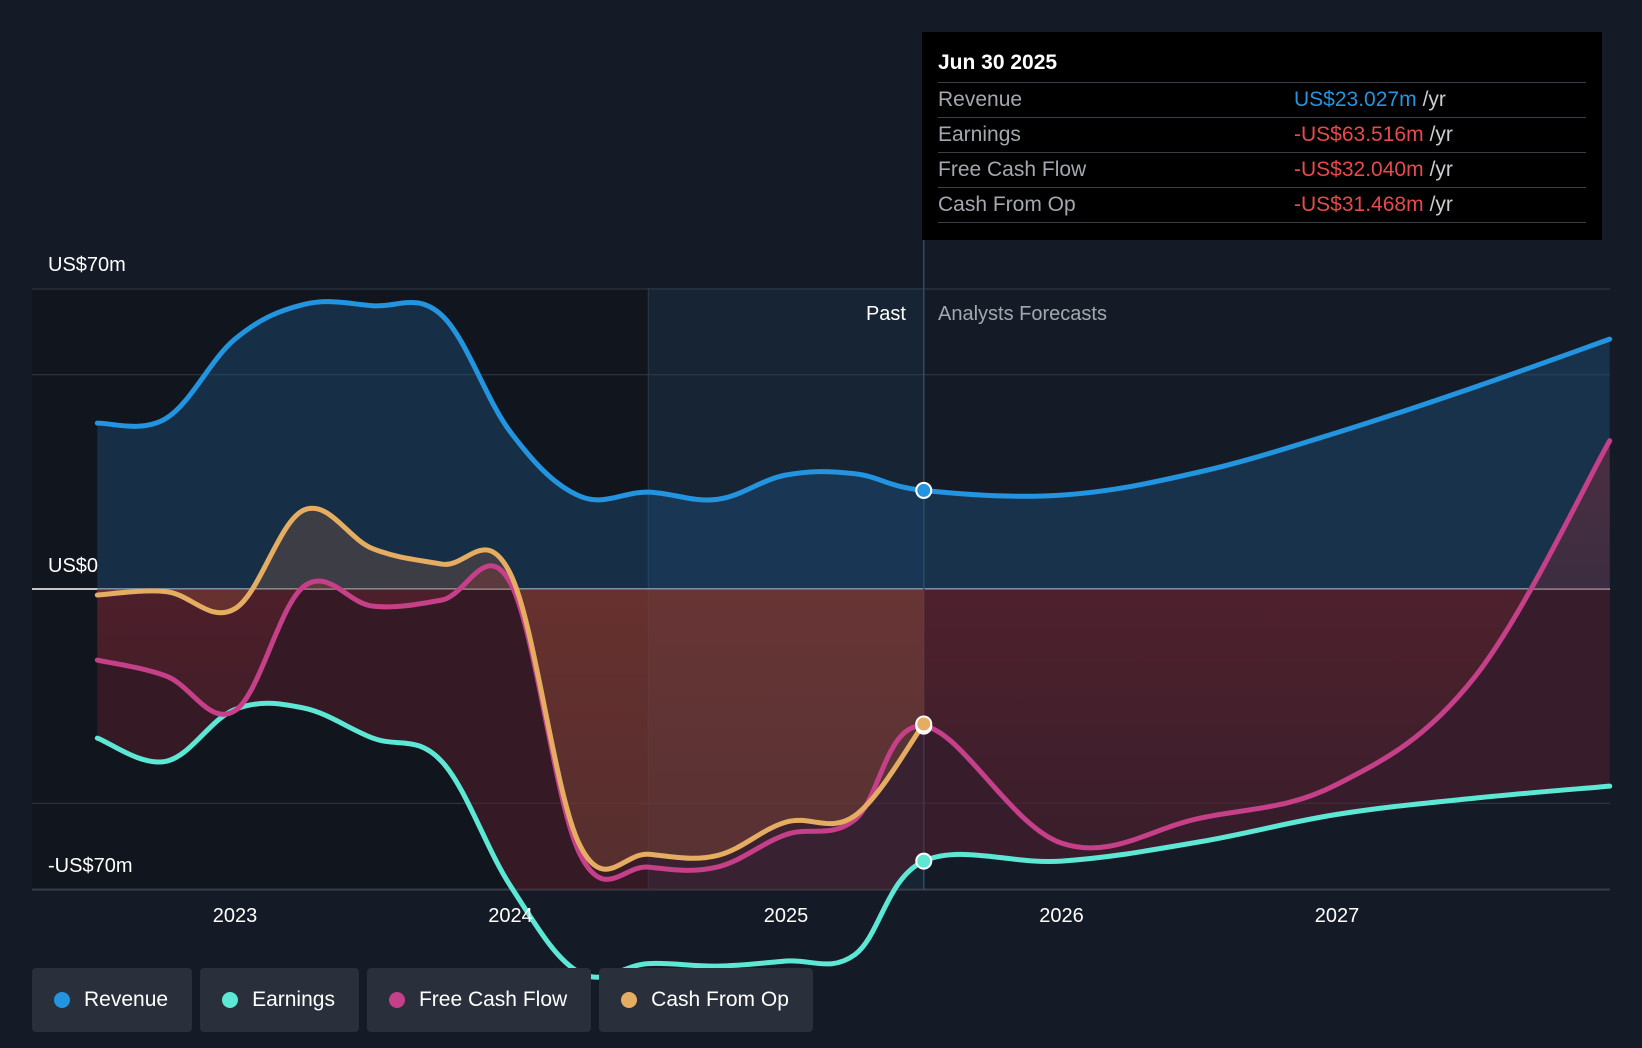 This screenshot has width=1642, height=1048. What do you see at coordinates (1262, 100) in the screenshot?
I see `tooltip-row-revenue: Revenue US$23.027m/yr` at bounding box center [1262, 100].